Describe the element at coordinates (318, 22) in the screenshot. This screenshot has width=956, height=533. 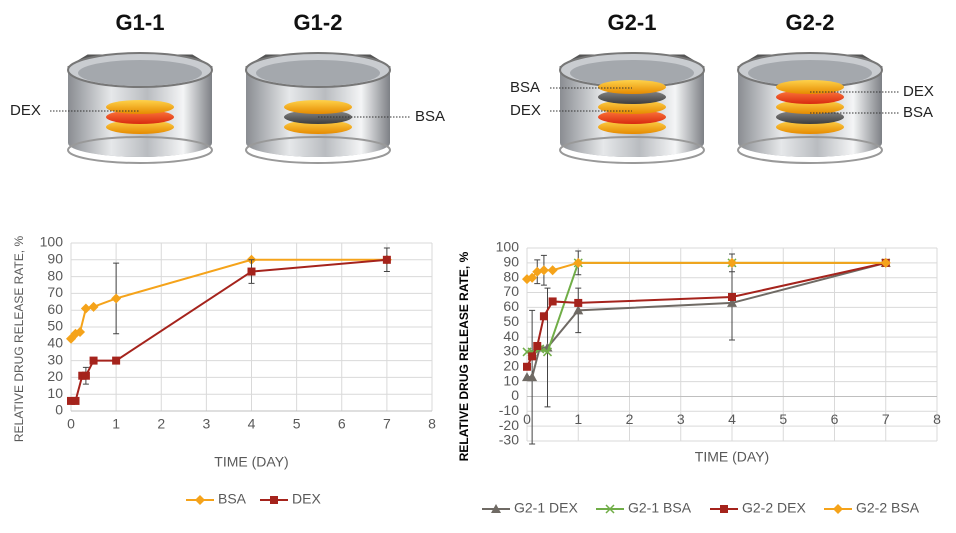
I see `diagram-title: G1-2` at that location.